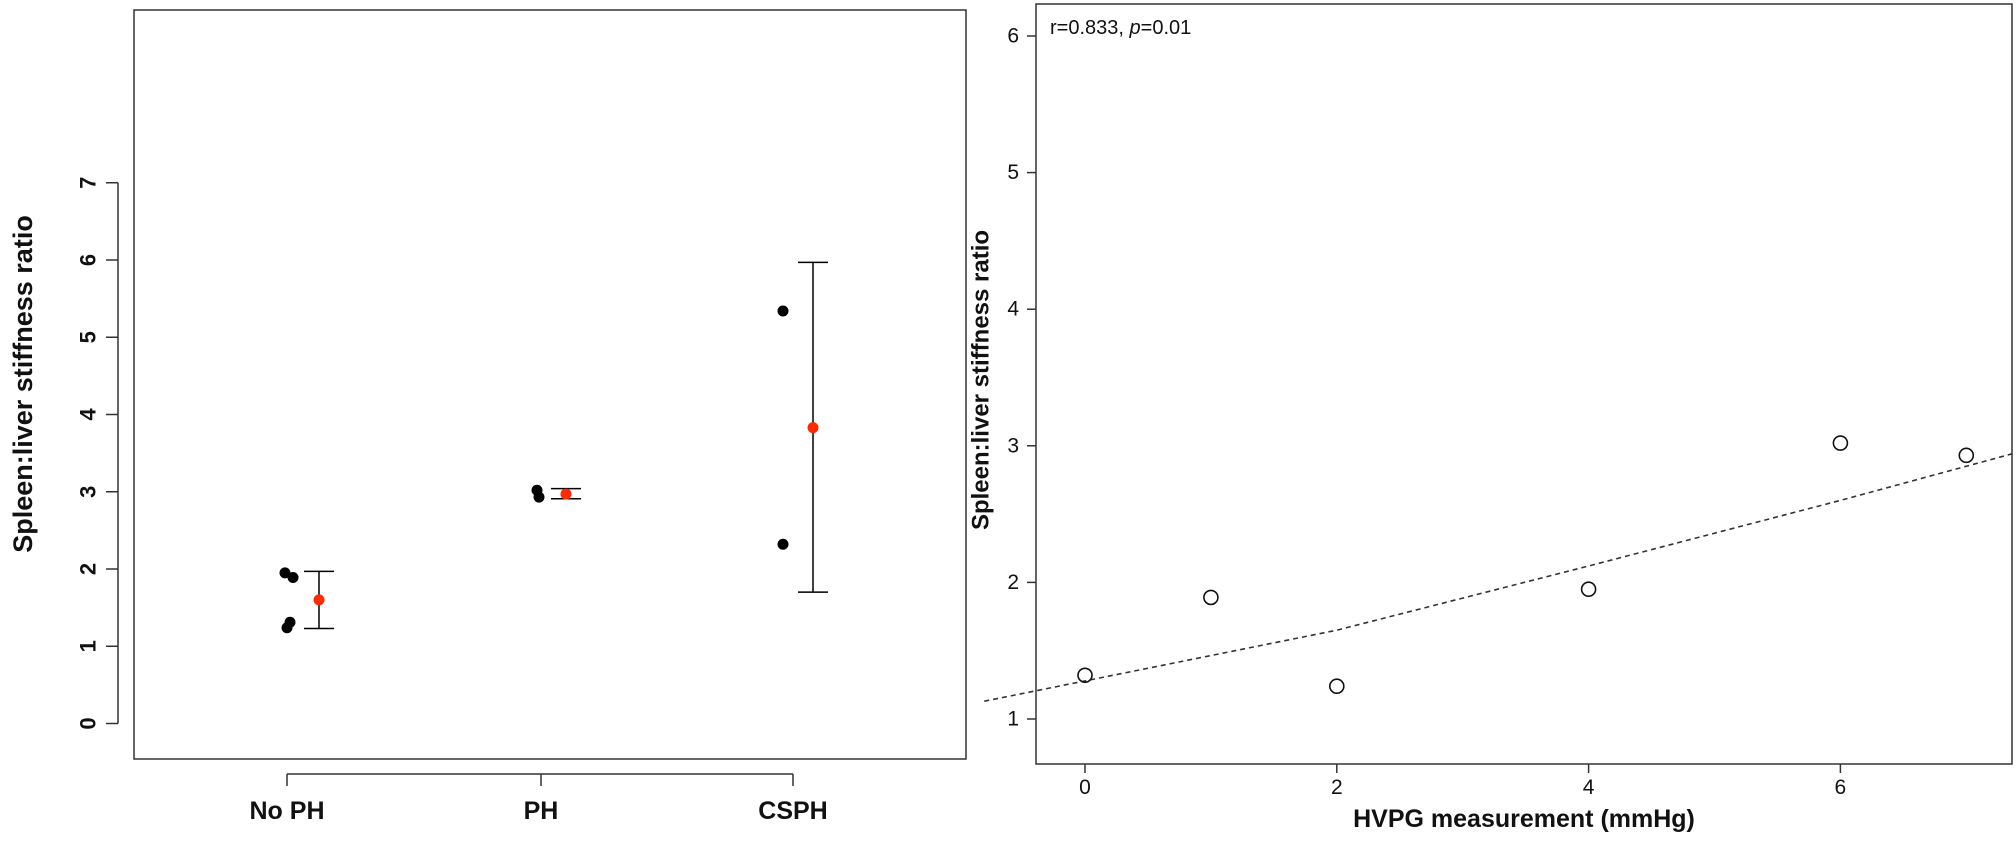 Image resolution: width=2016 pixels, height=842 pixels. I want to click on left-y-tick-label: 3, so click(88, 492).